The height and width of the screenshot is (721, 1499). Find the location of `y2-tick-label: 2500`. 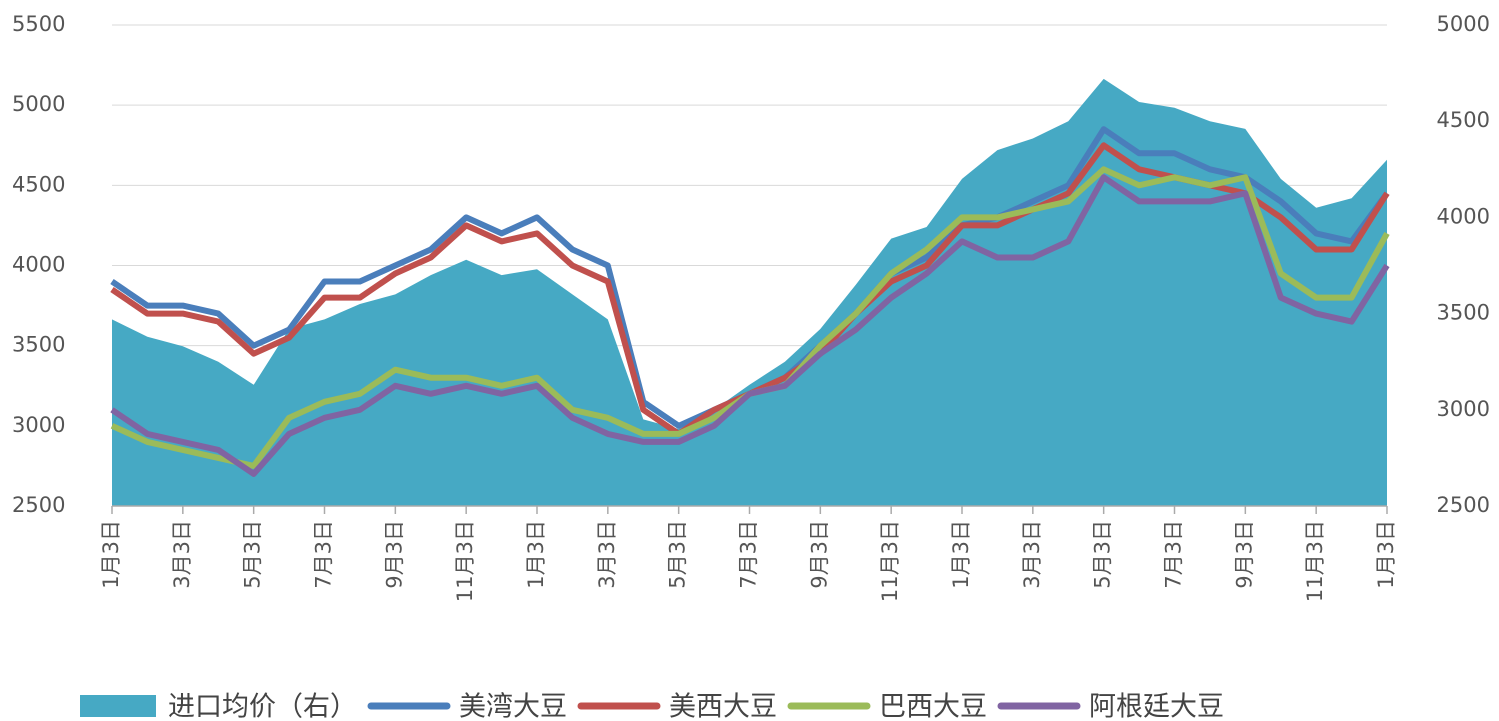

y2-tick-label: 2500 is located at coordinates (1463, 505).